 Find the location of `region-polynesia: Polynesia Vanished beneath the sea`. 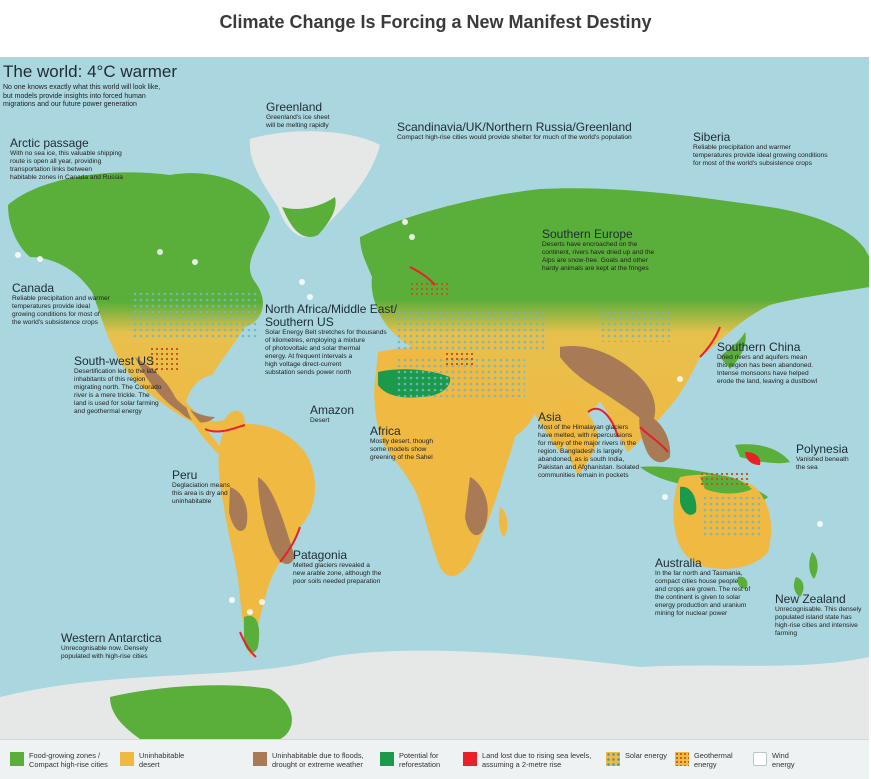

region-polynesia: Polynesia Vanished beneath the sea is located at coordinates (822, 457).